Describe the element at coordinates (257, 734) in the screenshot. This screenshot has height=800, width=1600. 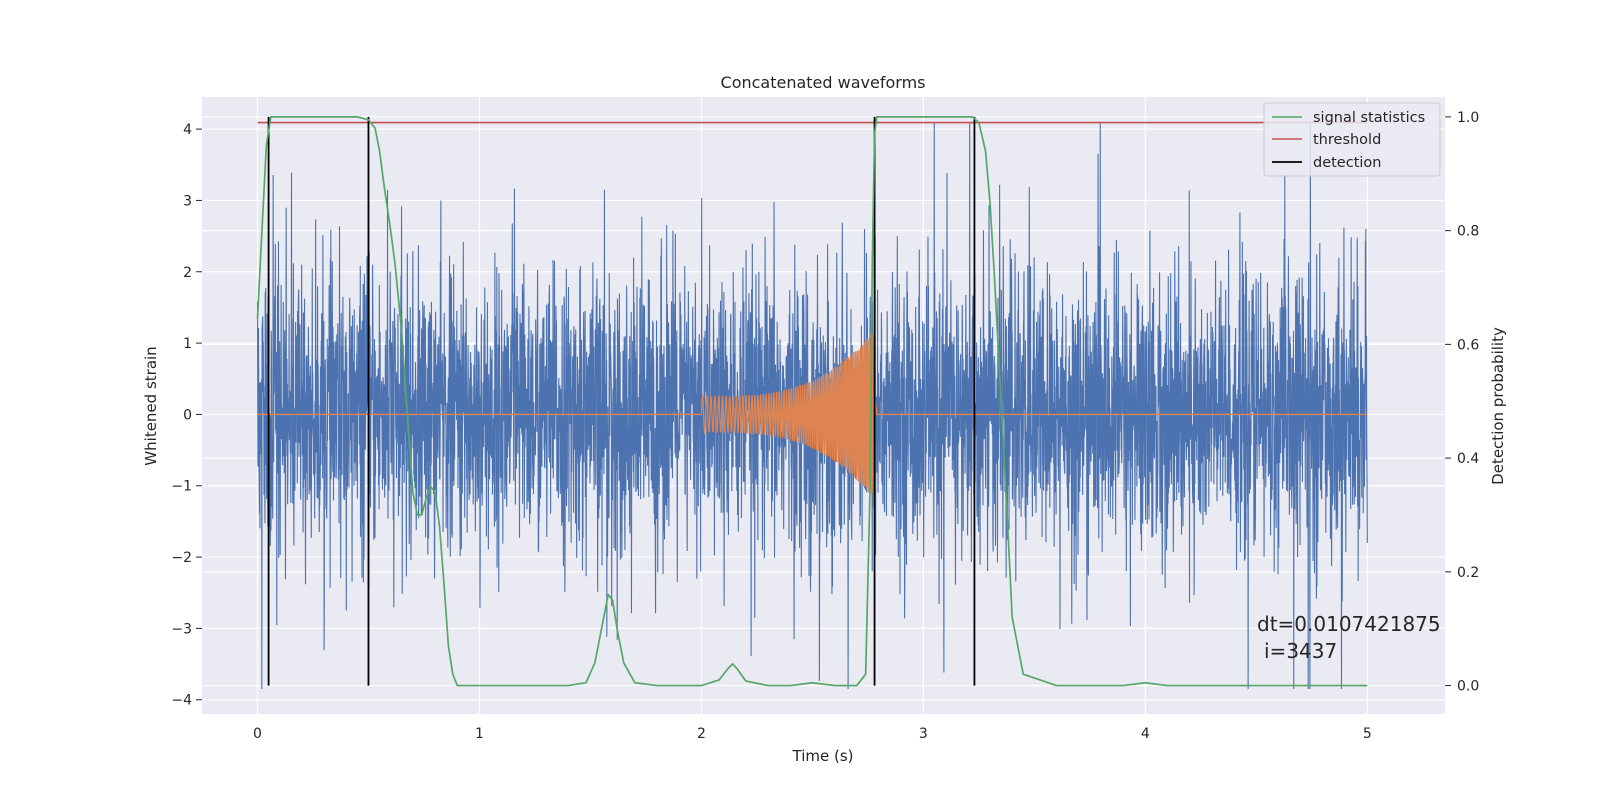
I see `x-tick-label: 0` at that location.